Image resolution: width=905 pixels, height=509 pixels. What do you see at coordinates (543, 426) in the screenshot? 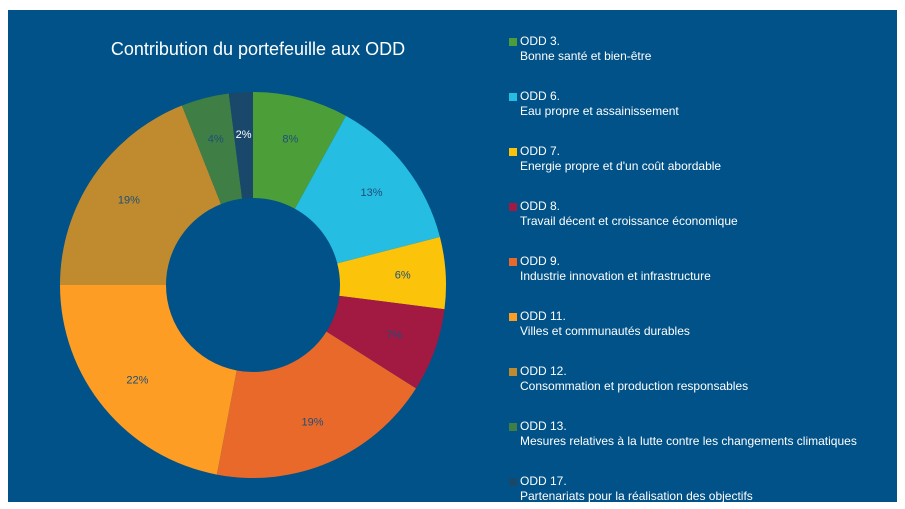
I see `legend-label: ODD 13.` at bounding box center [543, 426].